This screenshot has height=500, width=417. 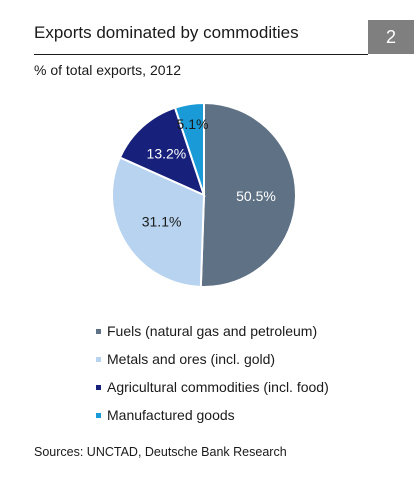 What do you see at coordinates (171, 415) in the screenshot?
I see `legend-label: Manufactured goods` at bounding box center [171, 415].